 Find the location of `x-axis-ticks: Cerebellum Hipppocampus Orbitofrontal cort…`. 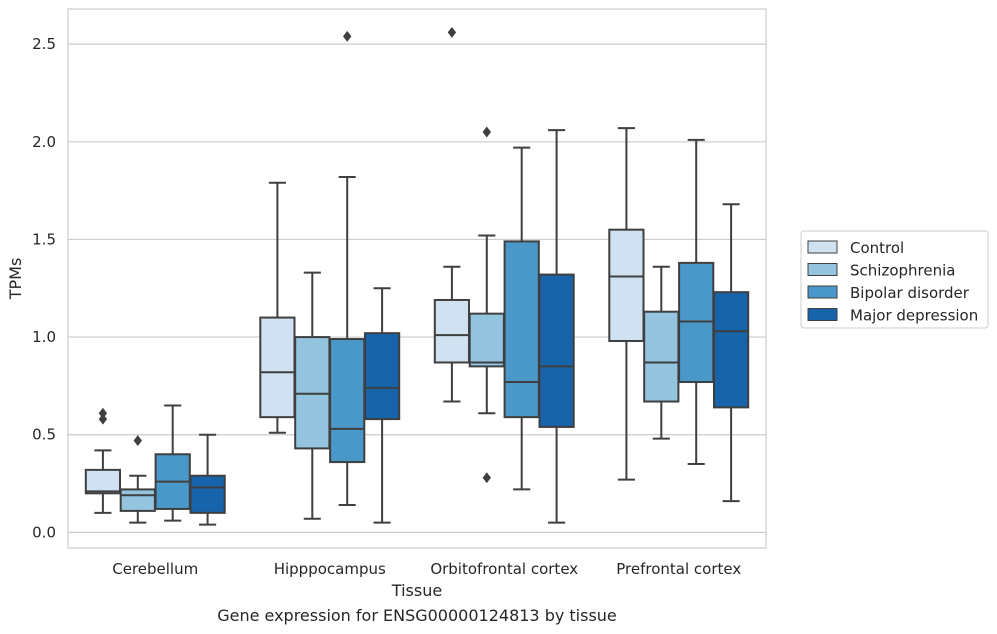

x-axis-ticks: Cerebellum Hipppocampus Orbitofrontal cort… is located at coordinates (426, 569).